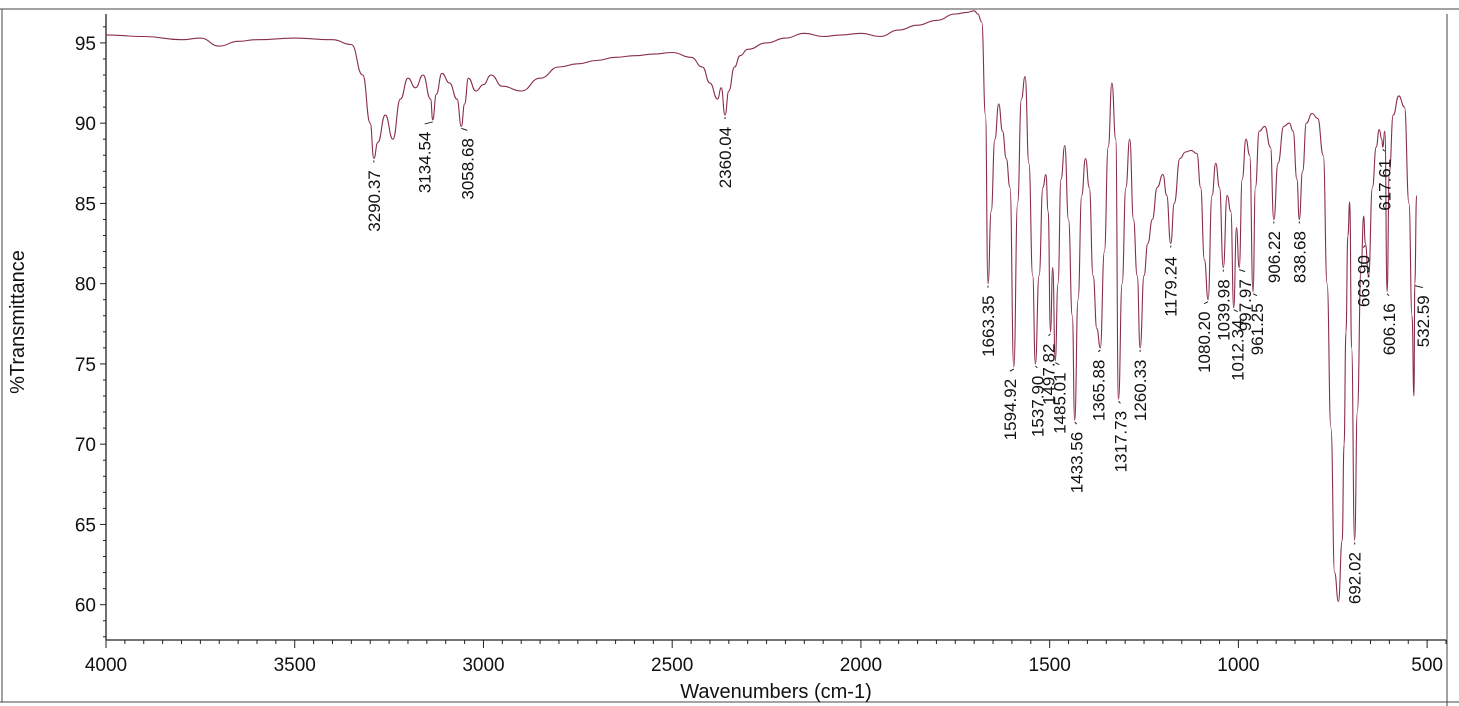  Describe the element at coordinates (1223, 309) in the screenshot. I see `peak-label: 1039.98` at that location.